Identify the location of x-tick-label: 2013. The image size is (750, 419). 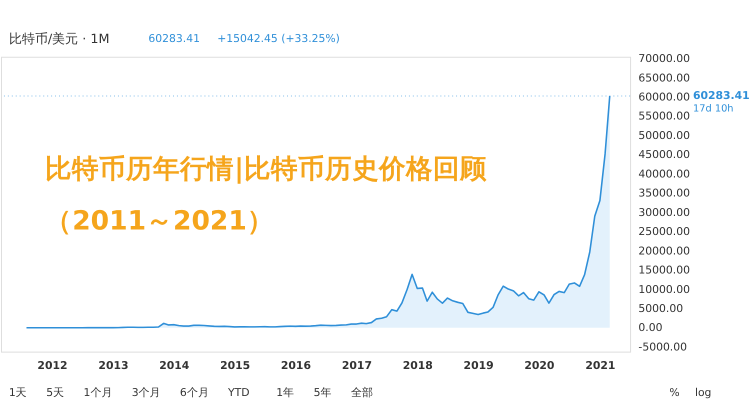
(113, 365).